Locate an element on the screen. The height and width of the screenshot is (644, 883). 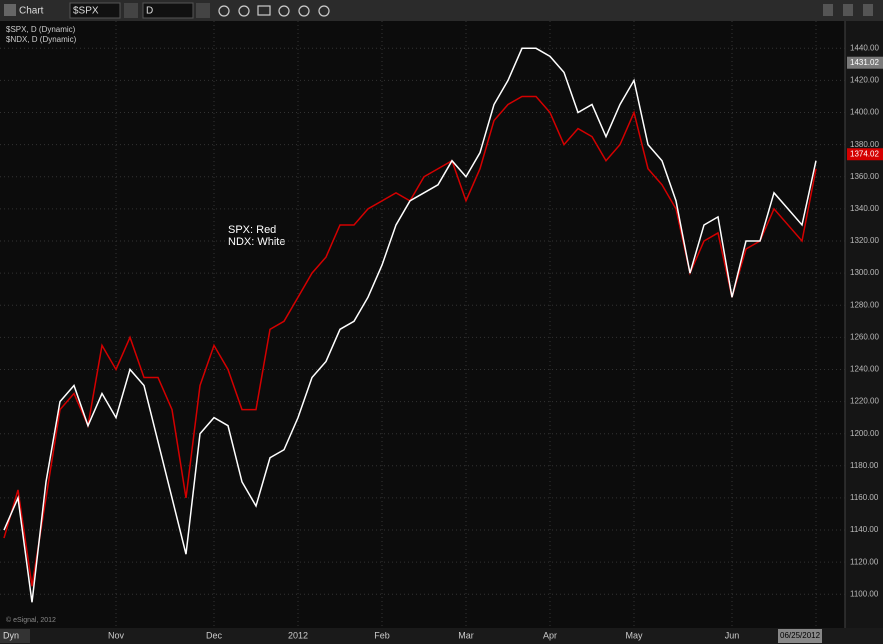
y-tick-label: 1120.00 is located at coordinates (864, 561).